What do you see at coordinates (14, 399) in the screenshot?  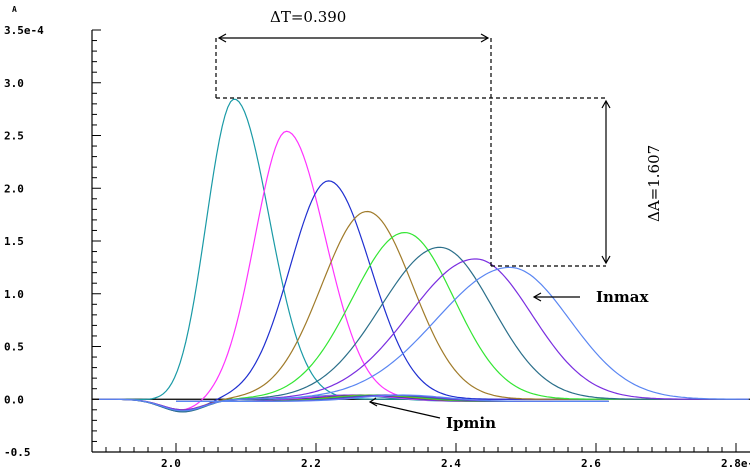 I see `y-tick-label: 0.0` at bounding box center [14, 399].